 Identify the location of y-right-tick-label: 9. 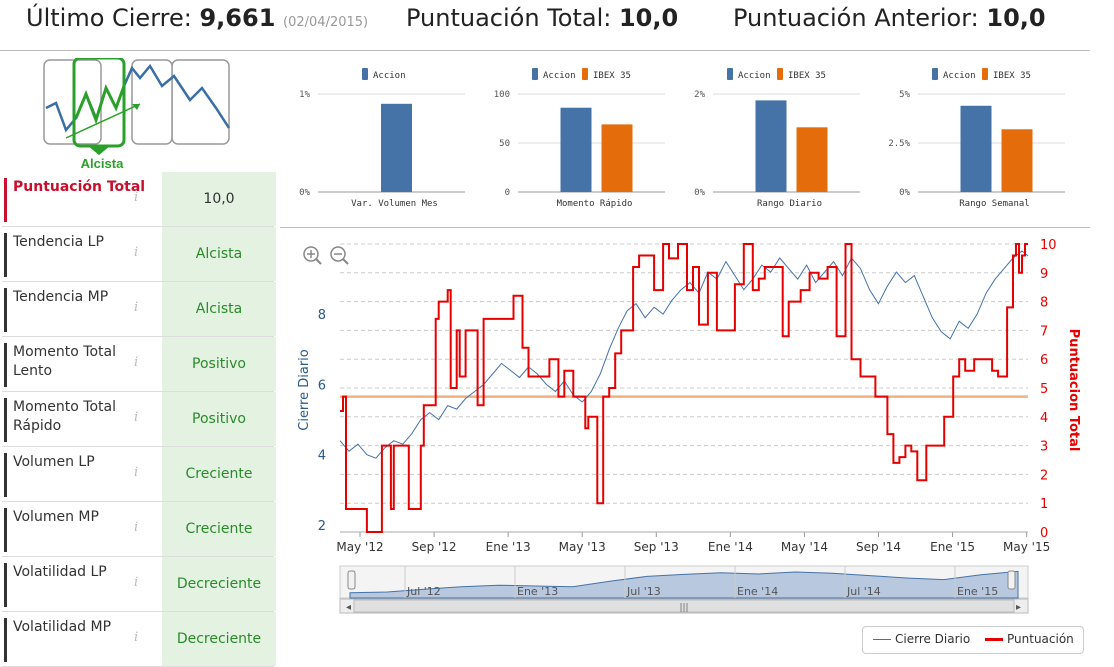
(1044, 274).